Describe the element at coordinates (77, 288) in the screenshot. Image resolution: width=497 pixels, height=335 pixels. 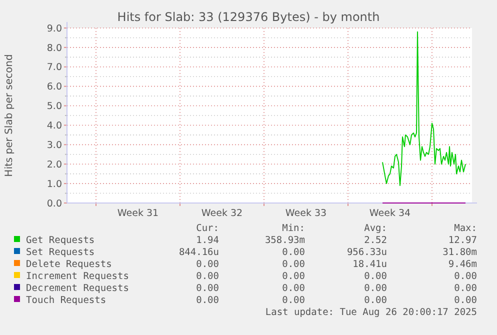
I see `legend-label: Decrement Requests` at that location.